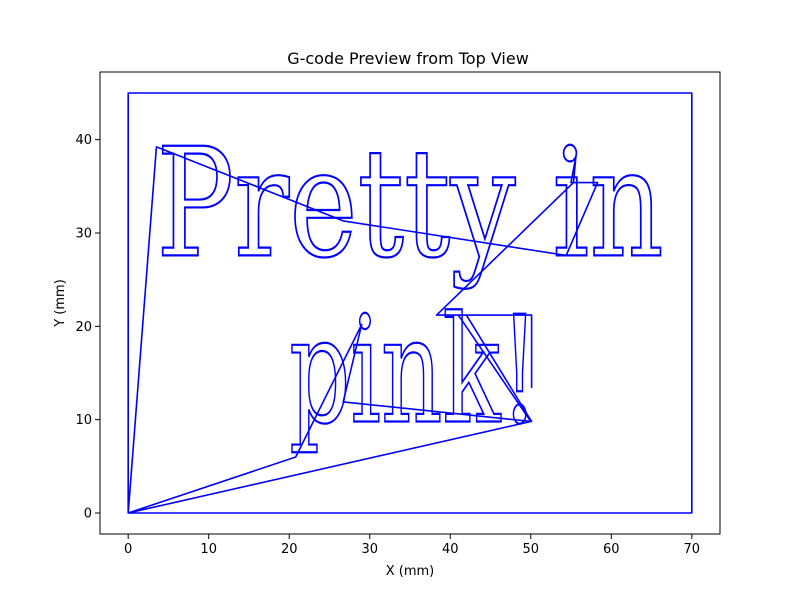  I want to click on y-tick-label: 30, so click(83, 234).